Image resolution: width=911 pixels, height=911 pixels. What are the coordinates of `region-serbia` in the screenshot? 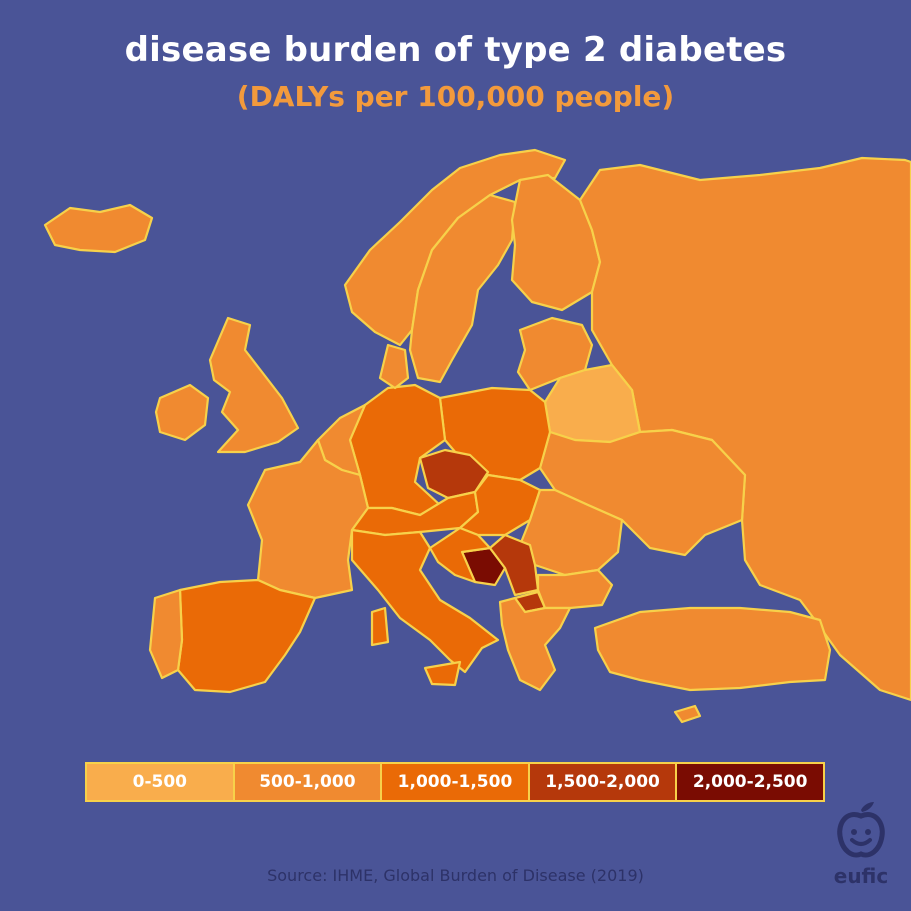 It's located at (514, 565).